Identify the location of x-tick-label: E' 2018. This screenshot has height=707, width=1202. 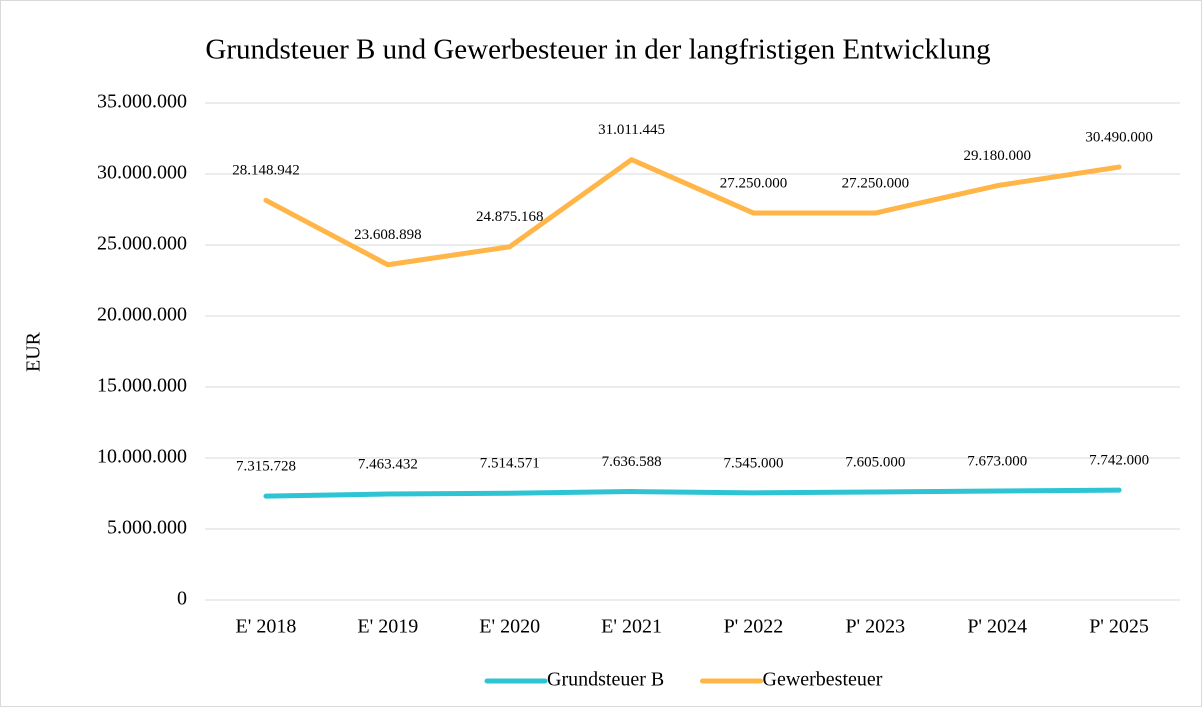
(266, 627).